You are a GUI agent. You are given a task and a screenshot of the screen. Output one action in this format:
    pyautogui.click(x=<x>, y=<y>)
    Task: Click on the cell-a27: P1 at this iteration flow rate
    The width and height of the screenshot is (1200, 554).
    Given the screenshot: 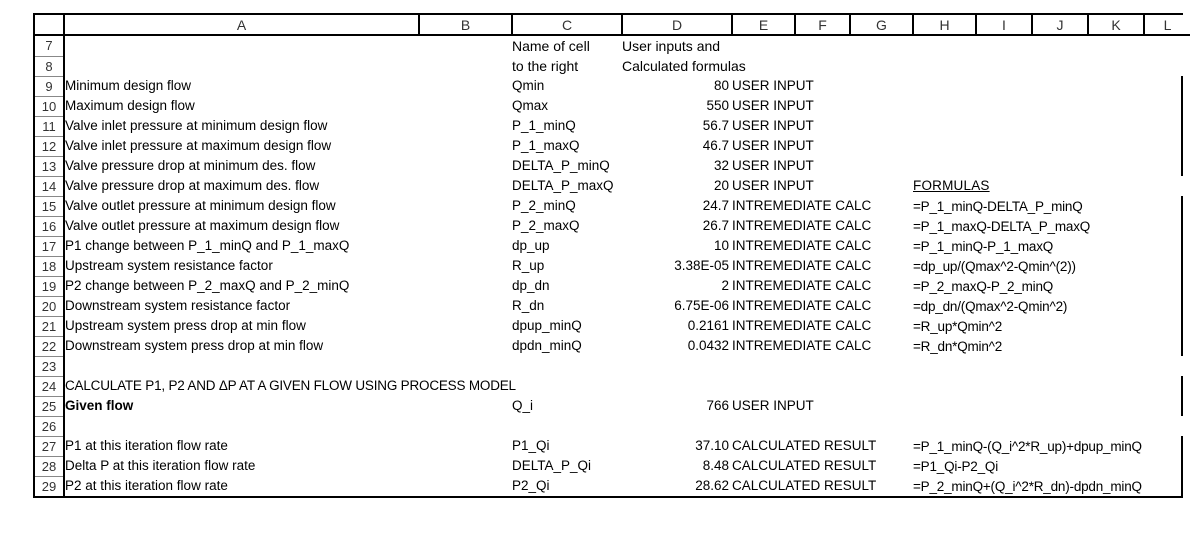 What is the action you would take?
    pyautogui.click(x=241, y=446)
    